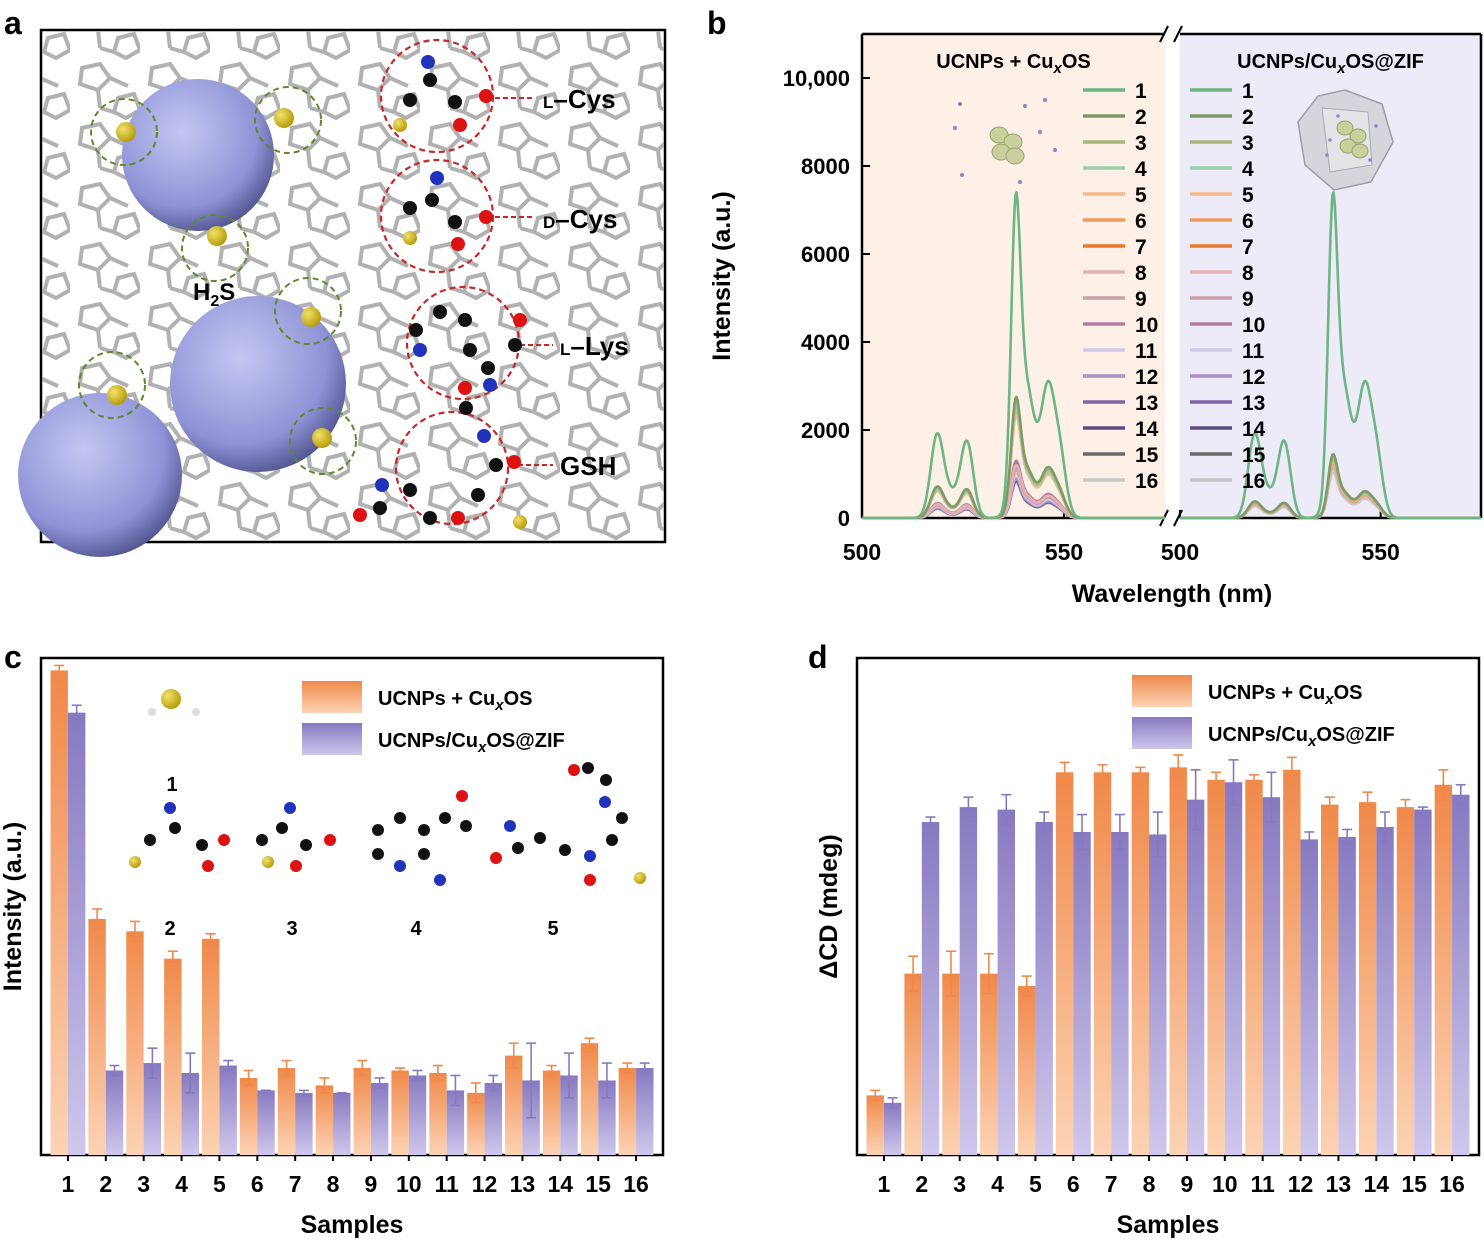  Describe the element at coordinates (588, 466) in the screenshot. I see `gsh-label: GSH` at that location.